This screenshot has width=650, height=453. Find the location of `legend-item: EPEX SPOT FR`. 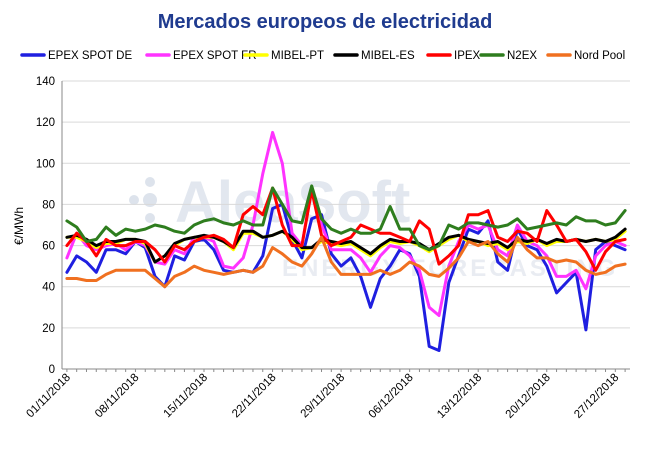

legend-item: EPEX SPOT FR is located at coordinates (201, 56).